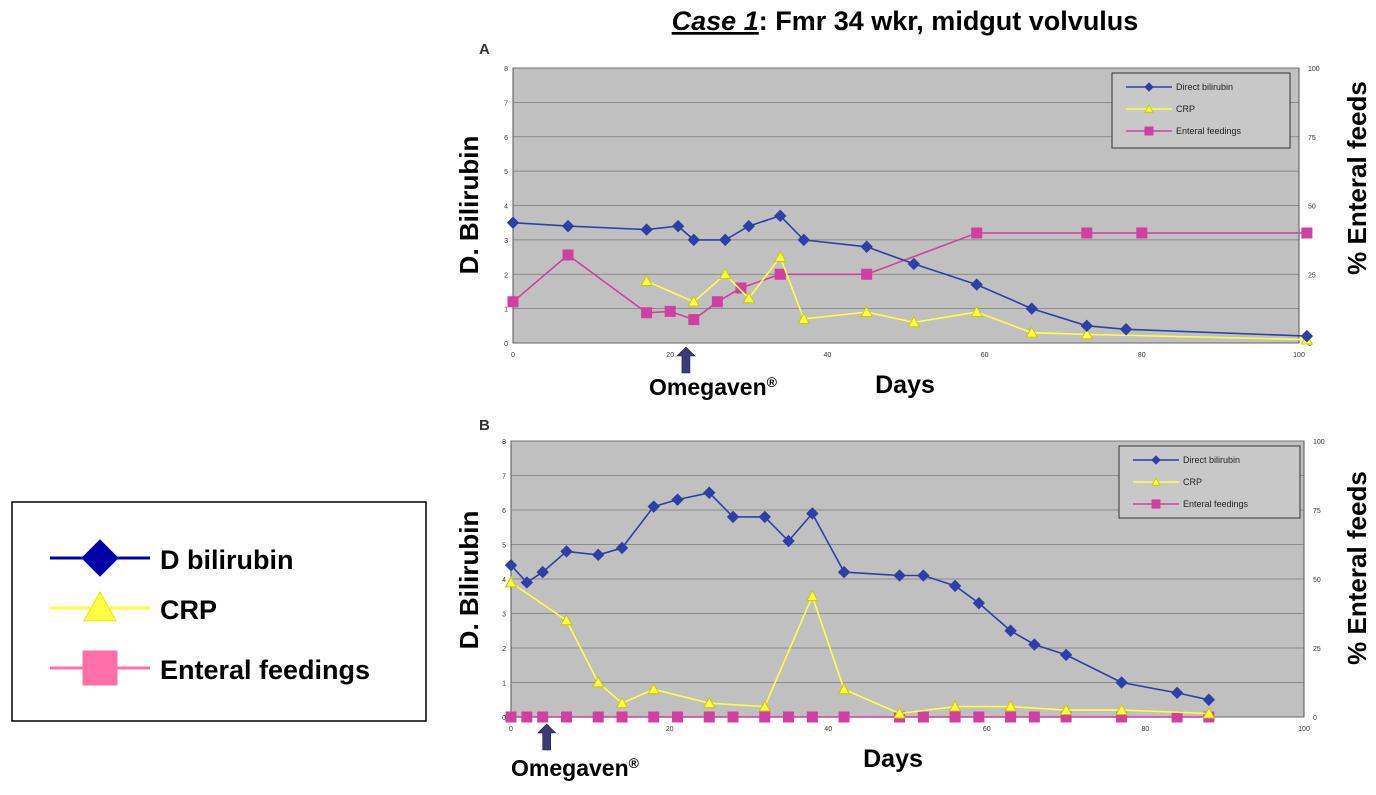 This screenshot has width=1376, height=795. I want to click on x-tick-label: 0, so click(513, 355).